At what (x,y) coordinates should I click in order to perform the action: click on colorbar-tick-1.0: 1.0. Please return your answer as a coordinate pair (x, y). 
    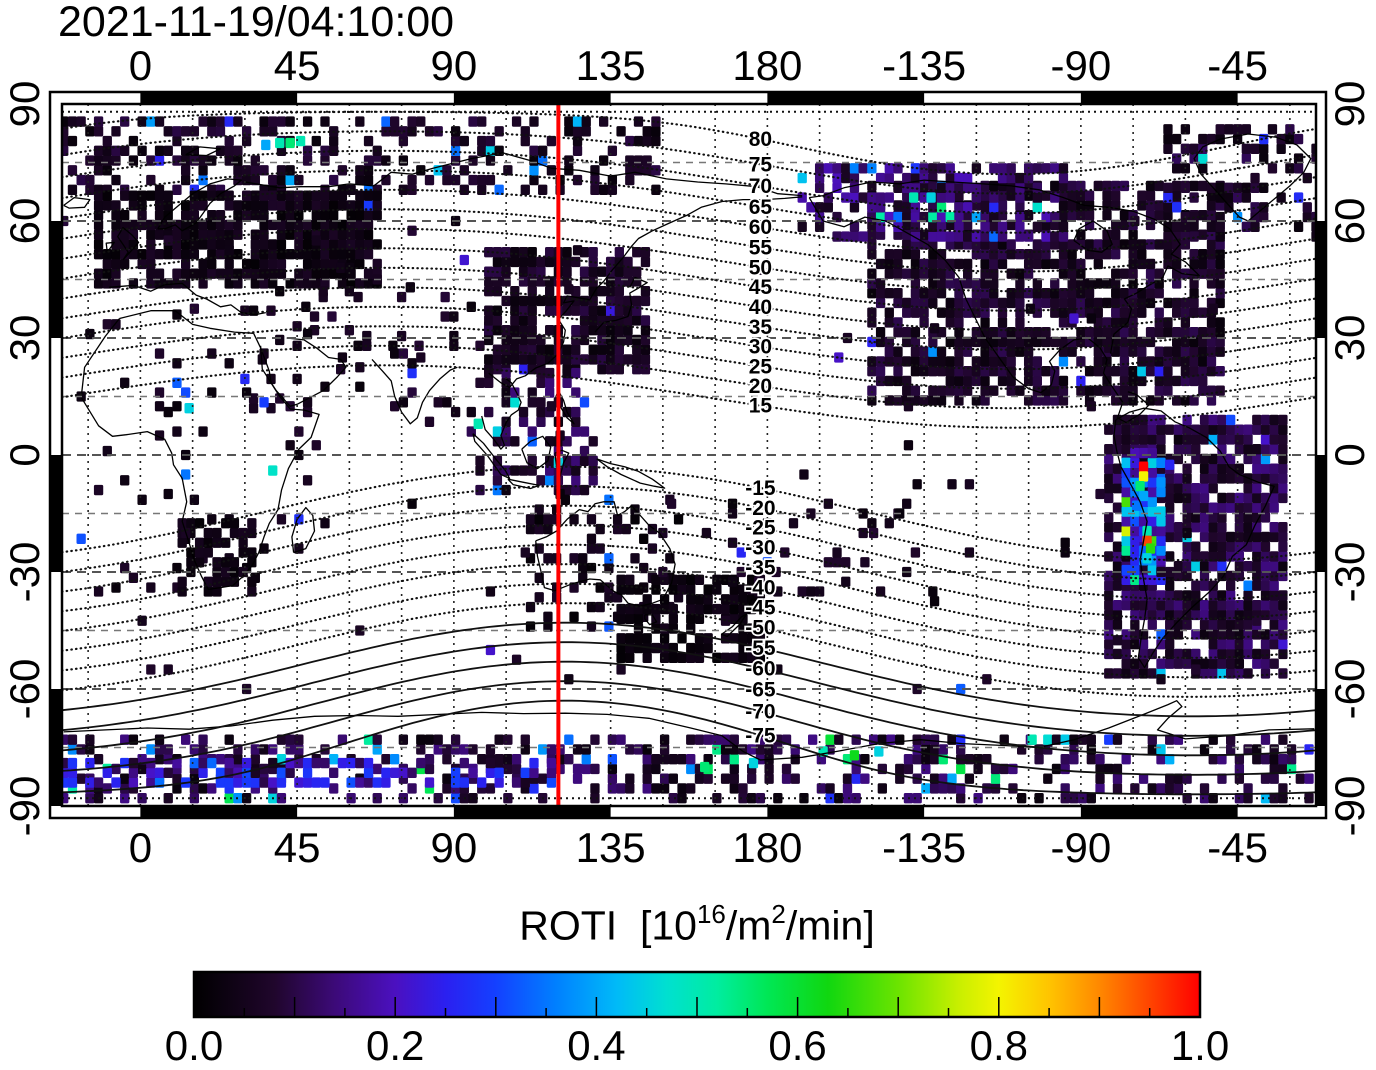
    Looking at the image, I should click on (1200, 1045).